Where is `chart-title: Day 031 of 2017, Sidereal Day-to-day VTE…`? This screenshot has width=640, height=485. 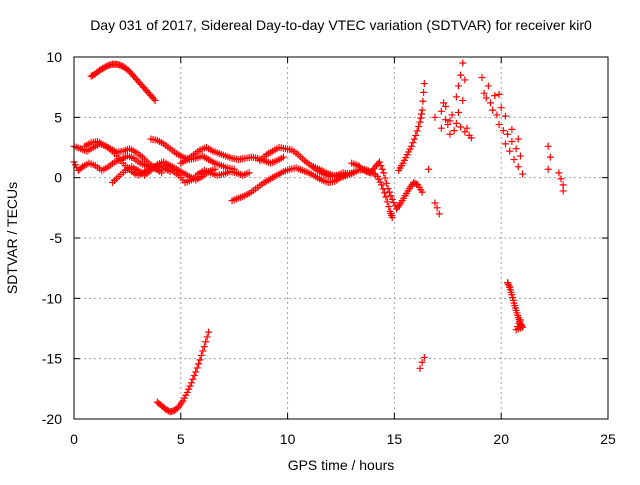 chart-title: Day 031 of 2017, Sidereal Day-to-day VTE… is located at coordinates (341, 25).